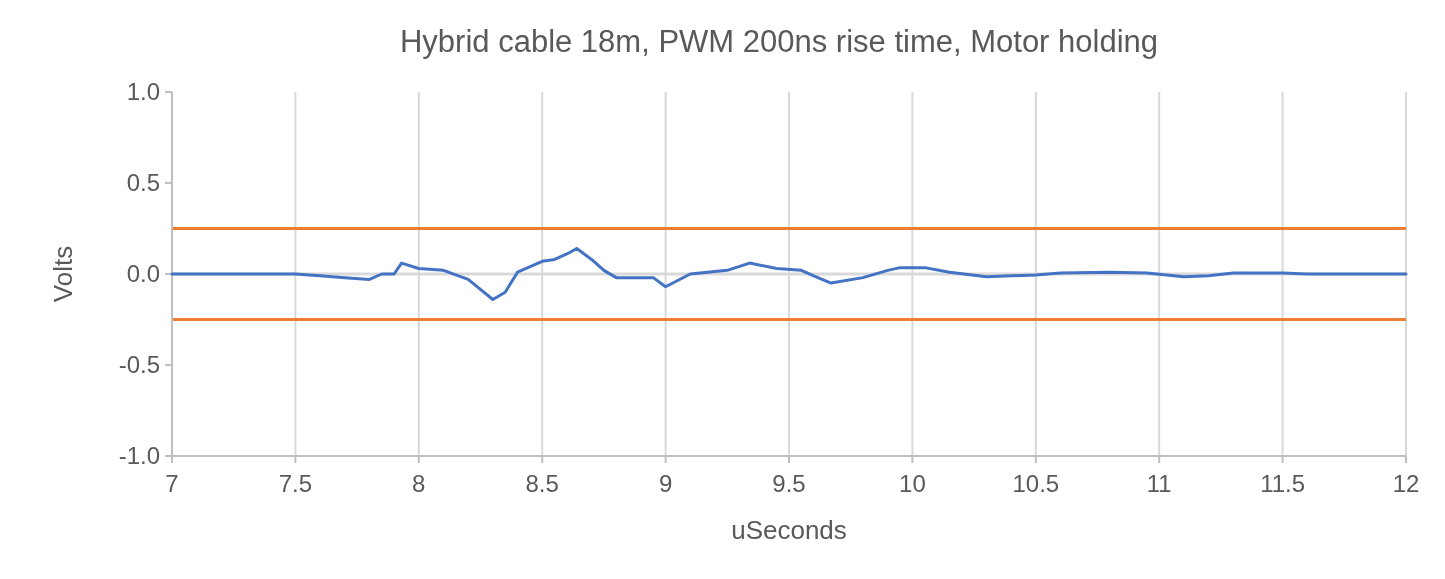 The width and height of the screenshot is (1445, 579). I want to click on x-tick-label: 11, so click(1159, 483).